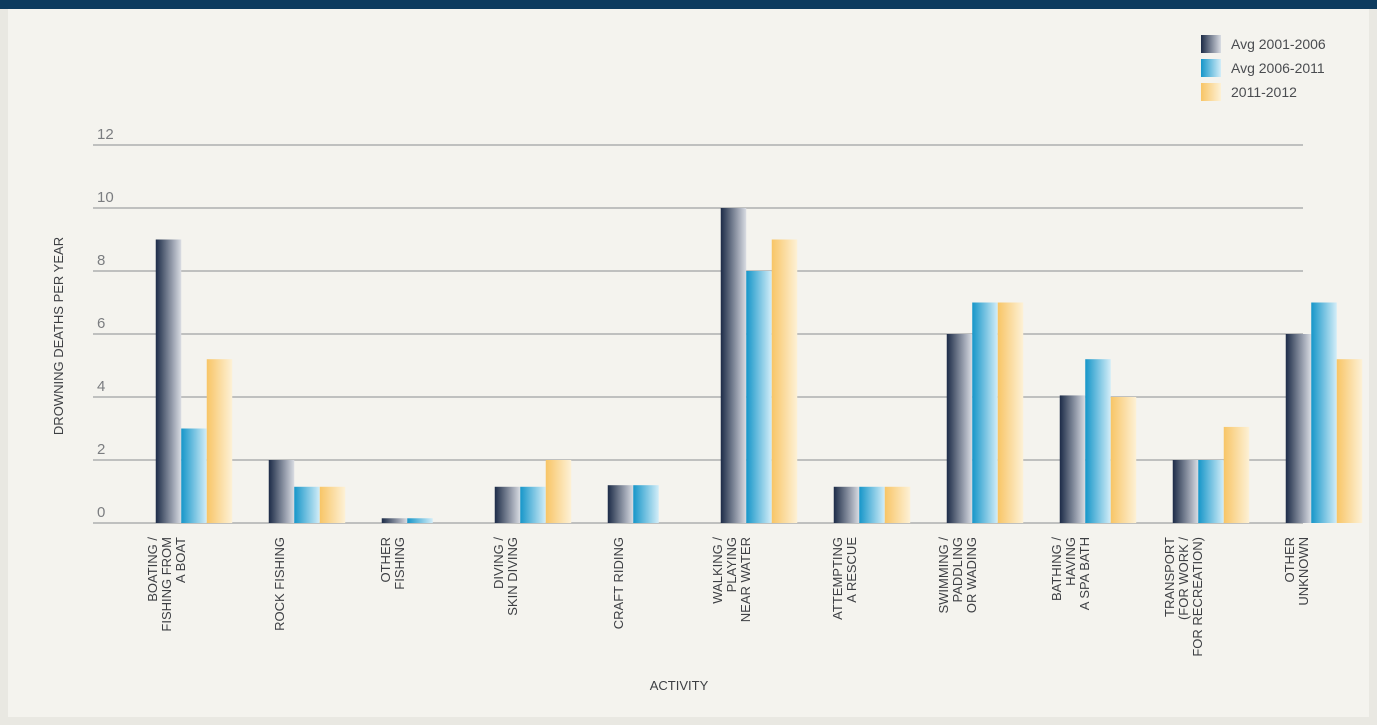 This screenshot has width=1377, height=725. I want to click on x-category-label: ROCK FISHING, so click(279, 584).